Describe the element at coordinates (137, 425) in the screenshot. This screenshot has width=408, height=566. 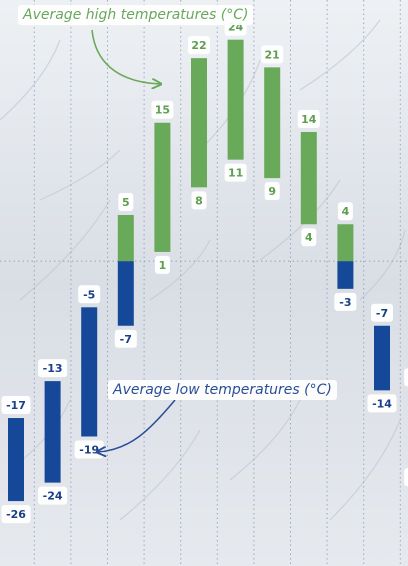
I see `low-annotation-arrow` at that location.